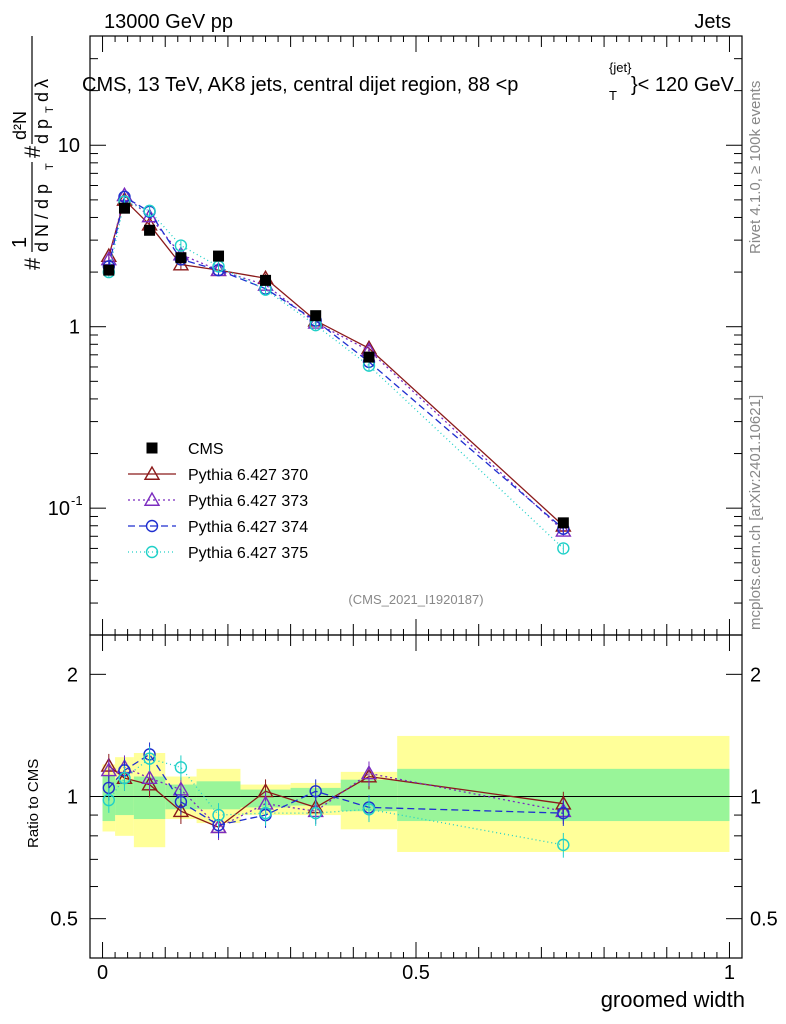 The height and width of the screenshot is (1024, 786). I want to click on ratio-y-tick-label-right: 1, so click(755, 798).